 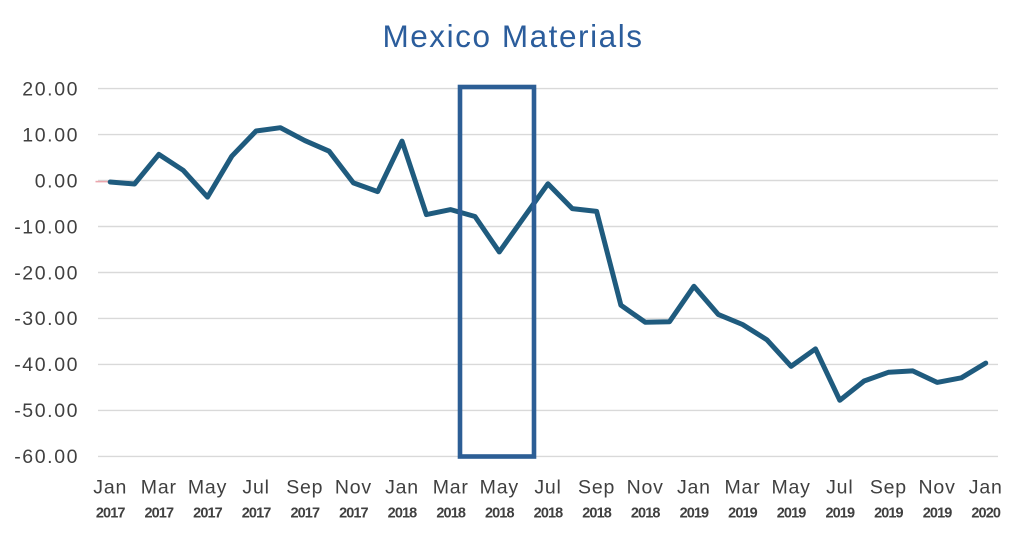 What do you see at coordinates (46, 273) in the screenshot?
I see `svg-text: -20.00` at bounding box center [46, 273].